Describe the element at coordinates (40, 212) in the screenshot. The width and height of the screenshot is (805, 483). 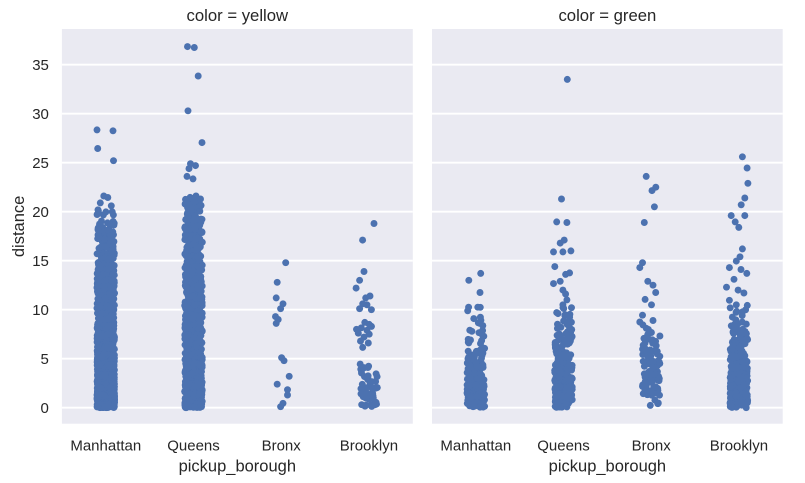
I see `svg-text: 20` at that location.